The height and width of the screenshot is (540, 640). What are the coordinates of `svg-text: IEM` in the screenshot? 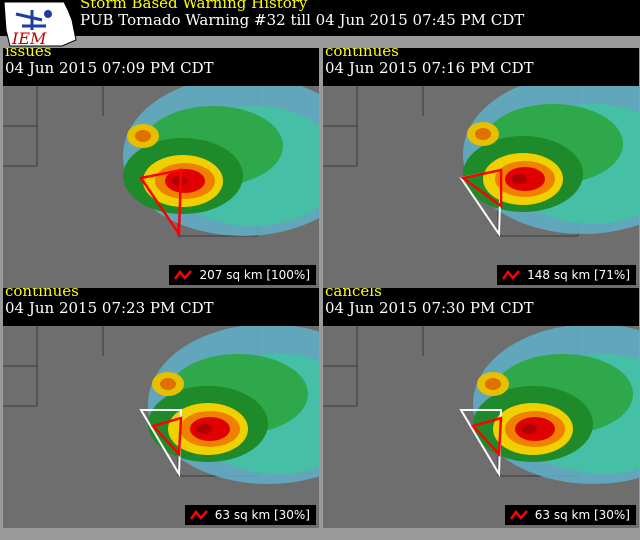 It's located at (29, 38).